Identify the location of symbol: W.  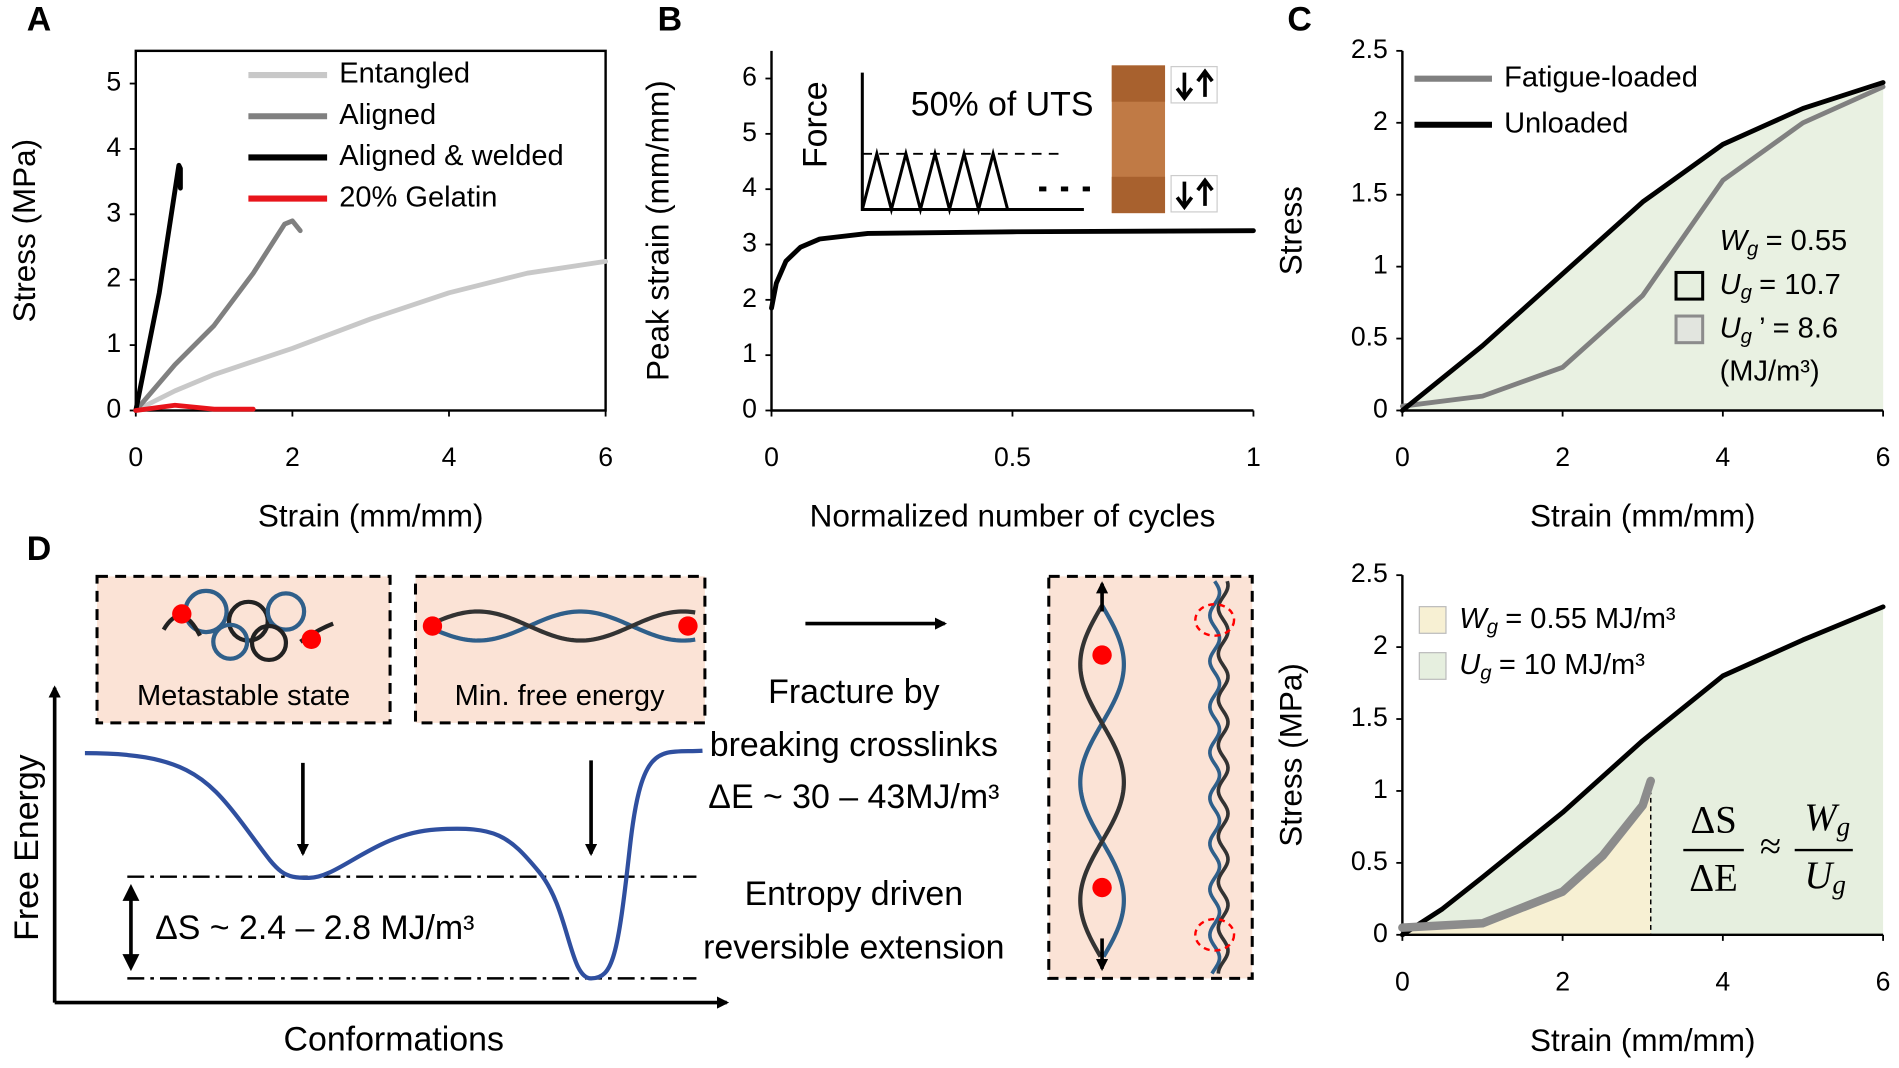
(1822, 817).